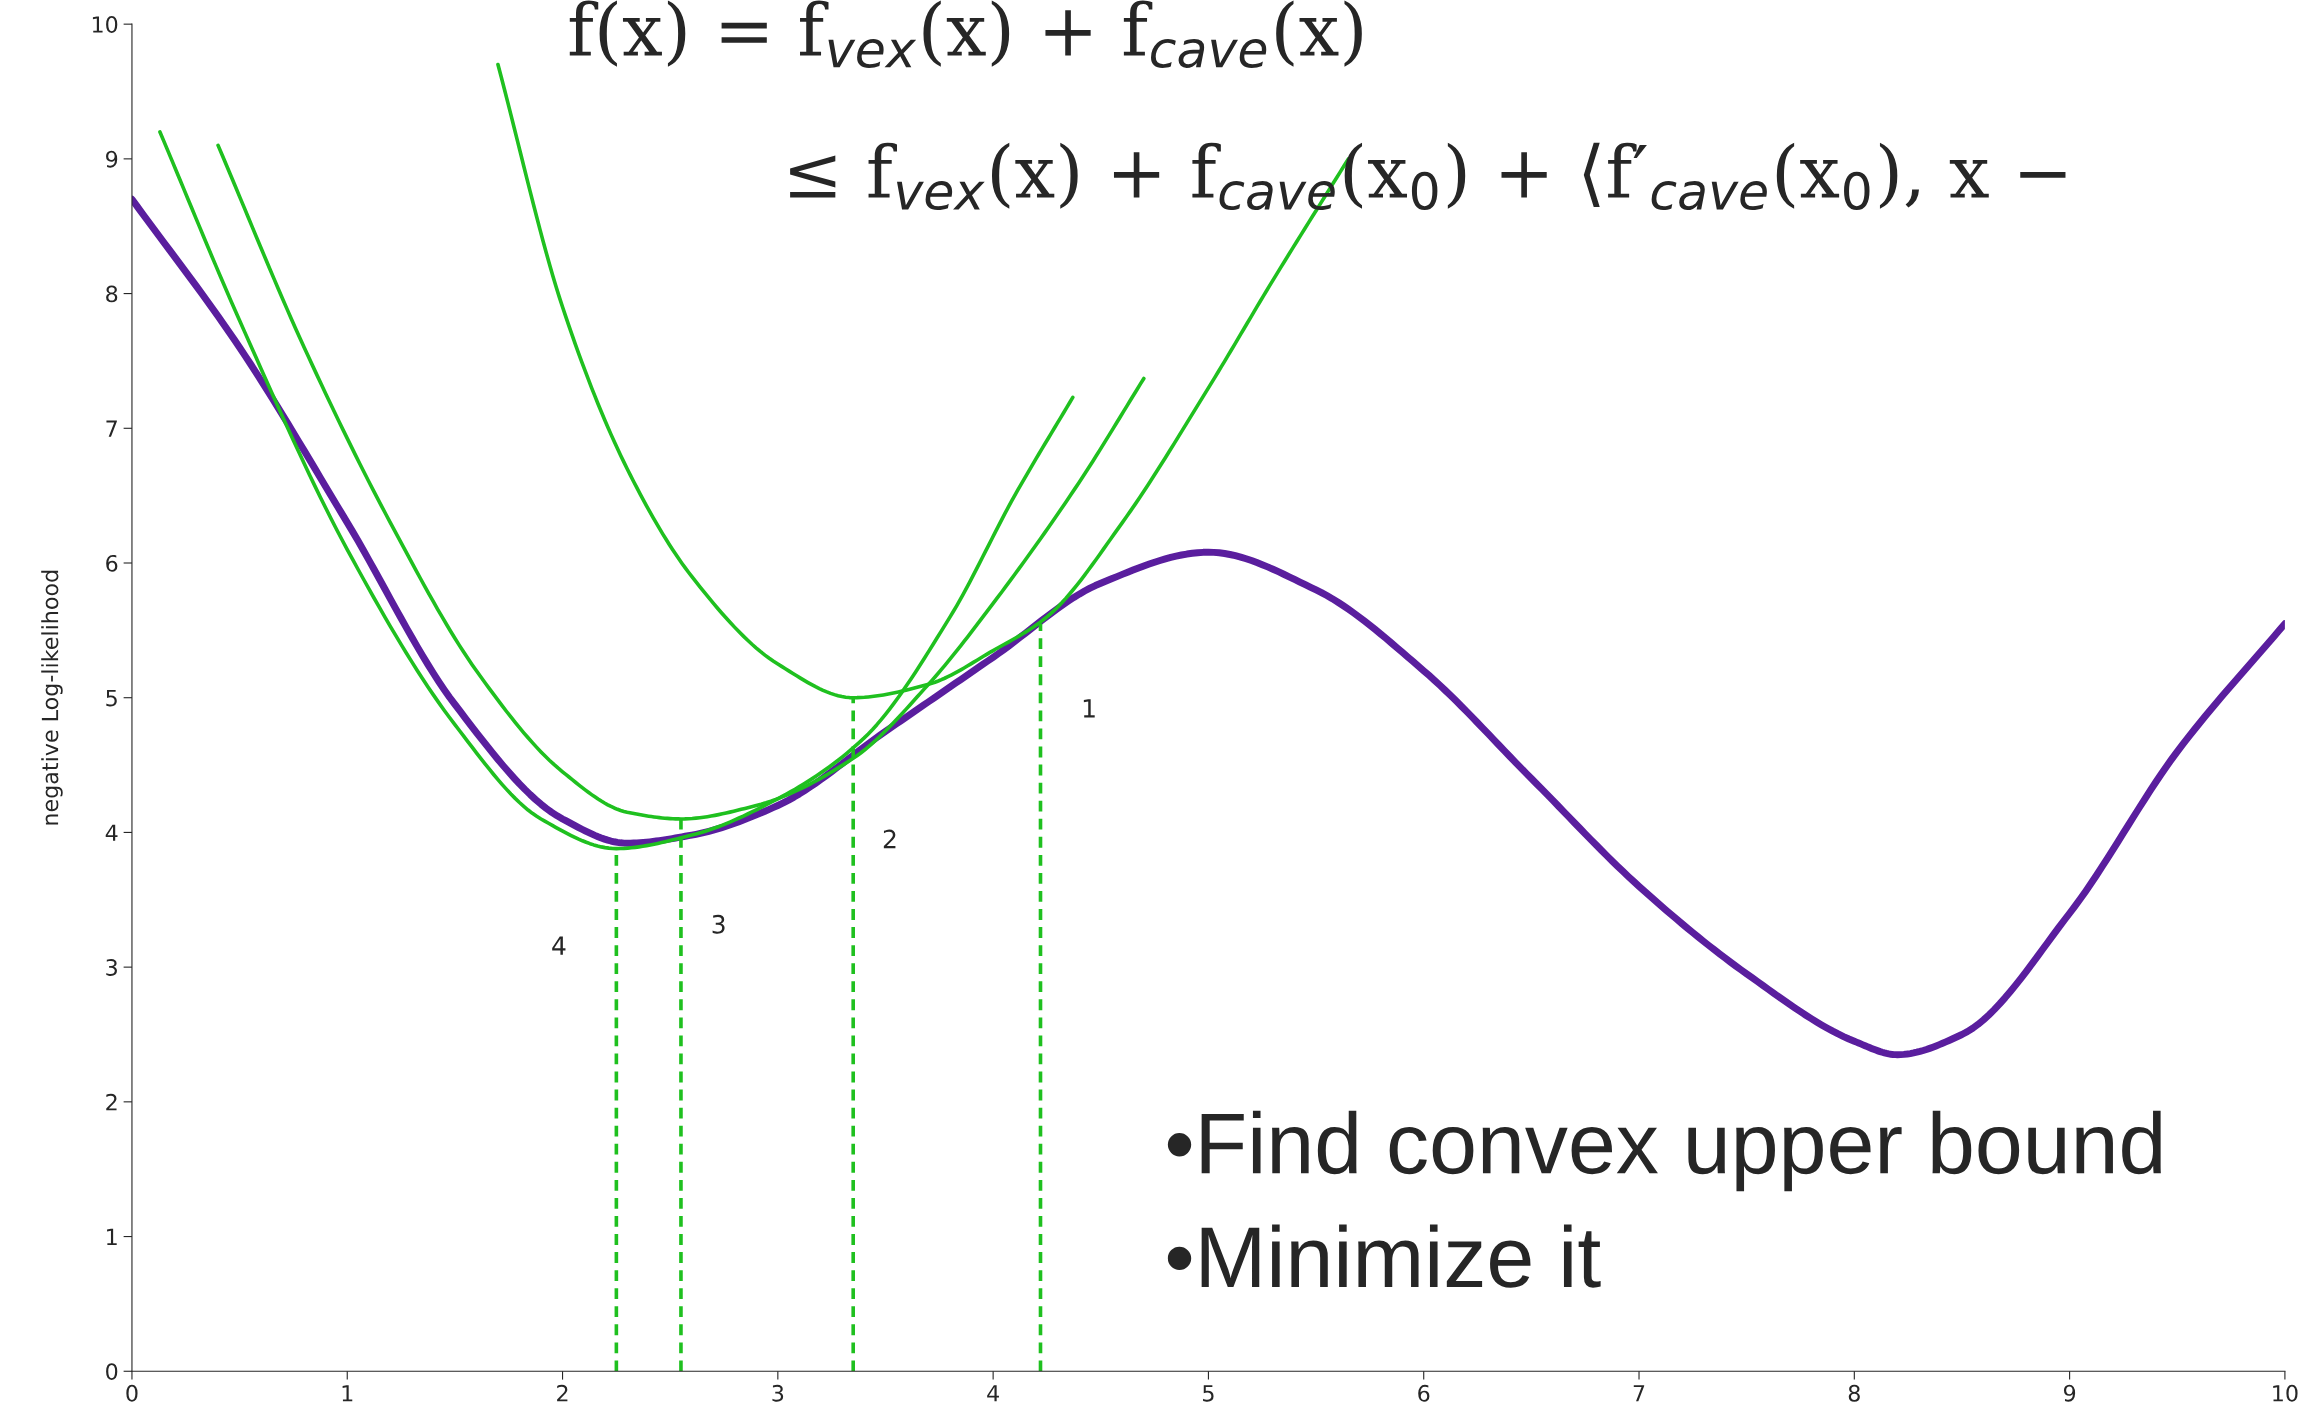 The image size is (2315, 1421). Describe the element at coordinates (112, 1236) in the screenshot. I see `y-tick-label: 1` at that location.